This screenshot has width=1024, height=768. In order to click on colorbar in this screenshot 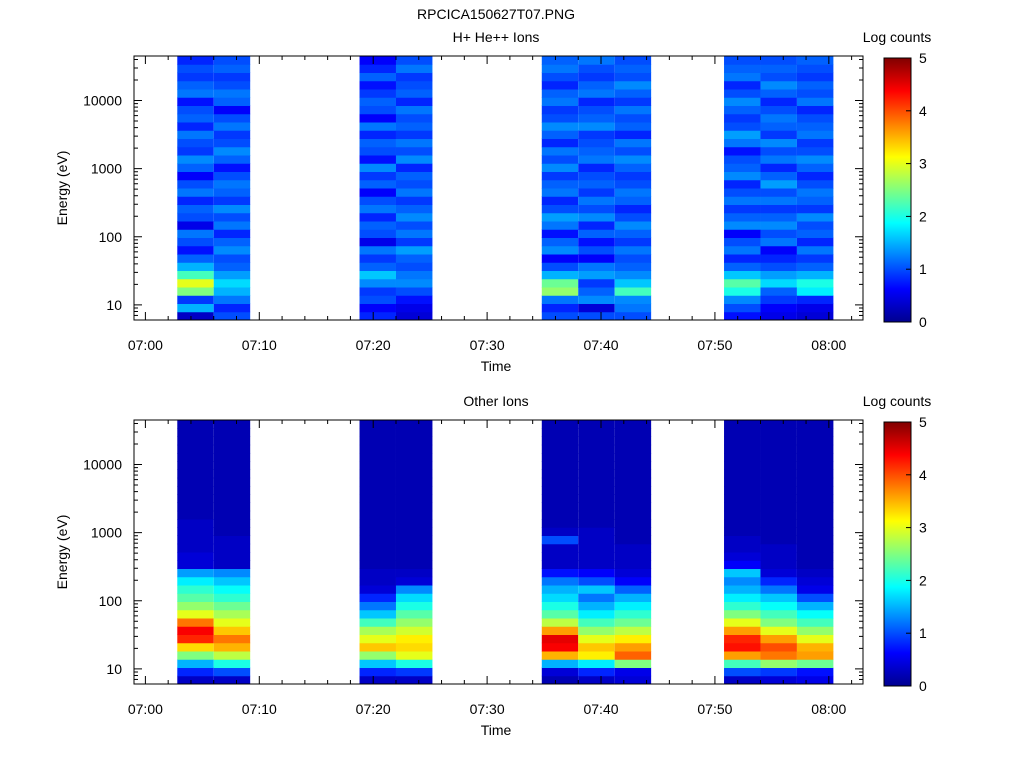, I will do `click(897, 554)`.